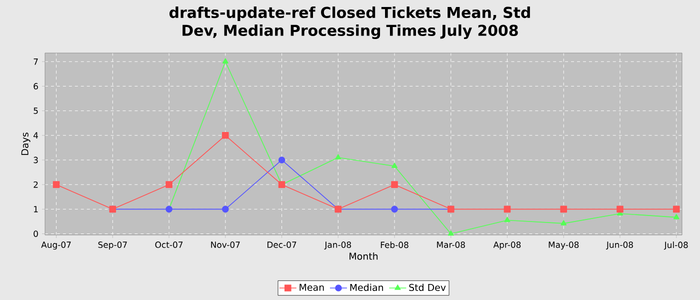 This screenshot has width=700, height=300. I want to click on y-tick-label: 3, so click(36, 160).